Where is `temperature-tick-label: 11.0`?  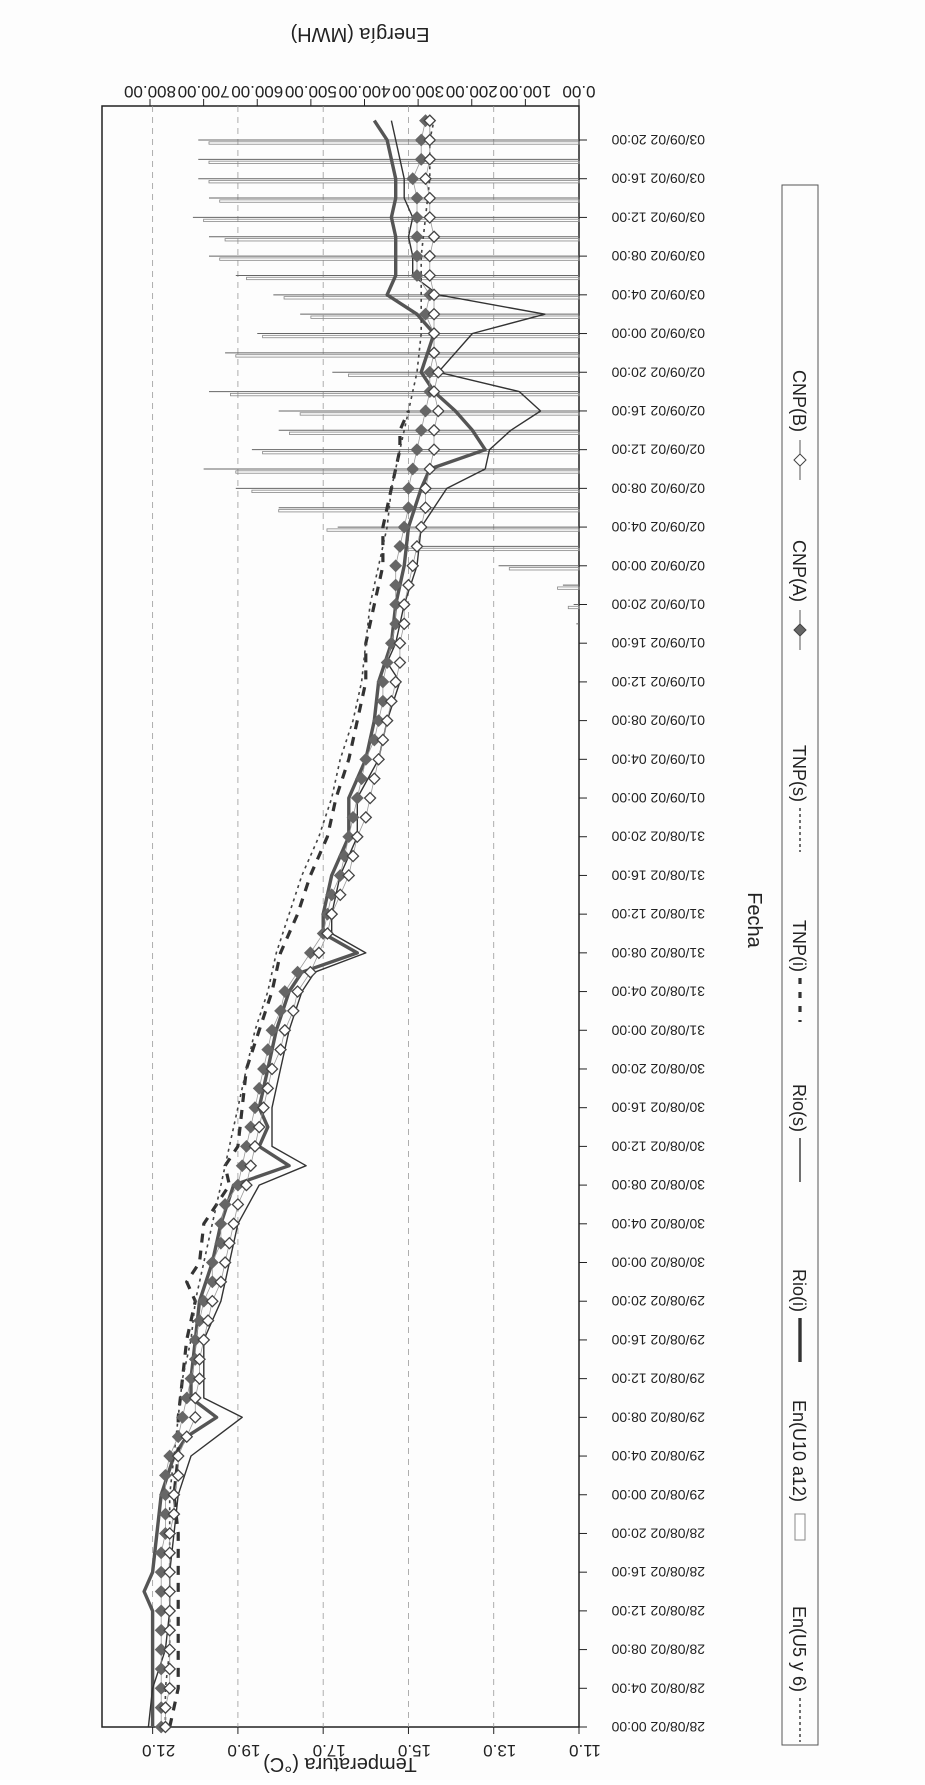 temperature-tick-label: 11.0 is located at coordinates (585, 1750).